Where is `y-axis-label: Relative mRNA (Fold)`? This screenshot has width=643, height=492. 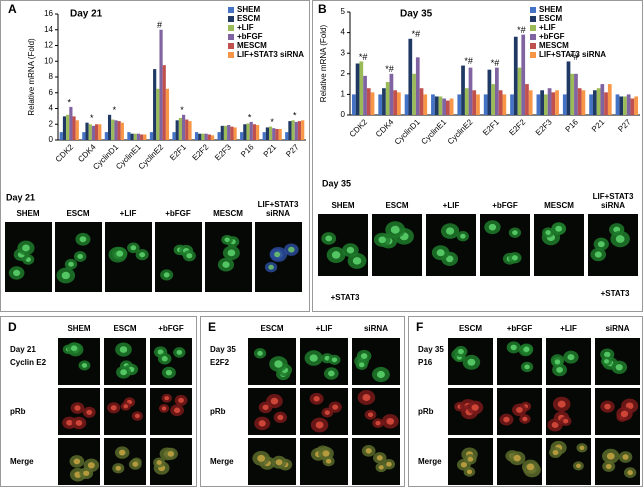
y-axis-label: Relative mRNA (Fold) is located at coordinates (323, 63).